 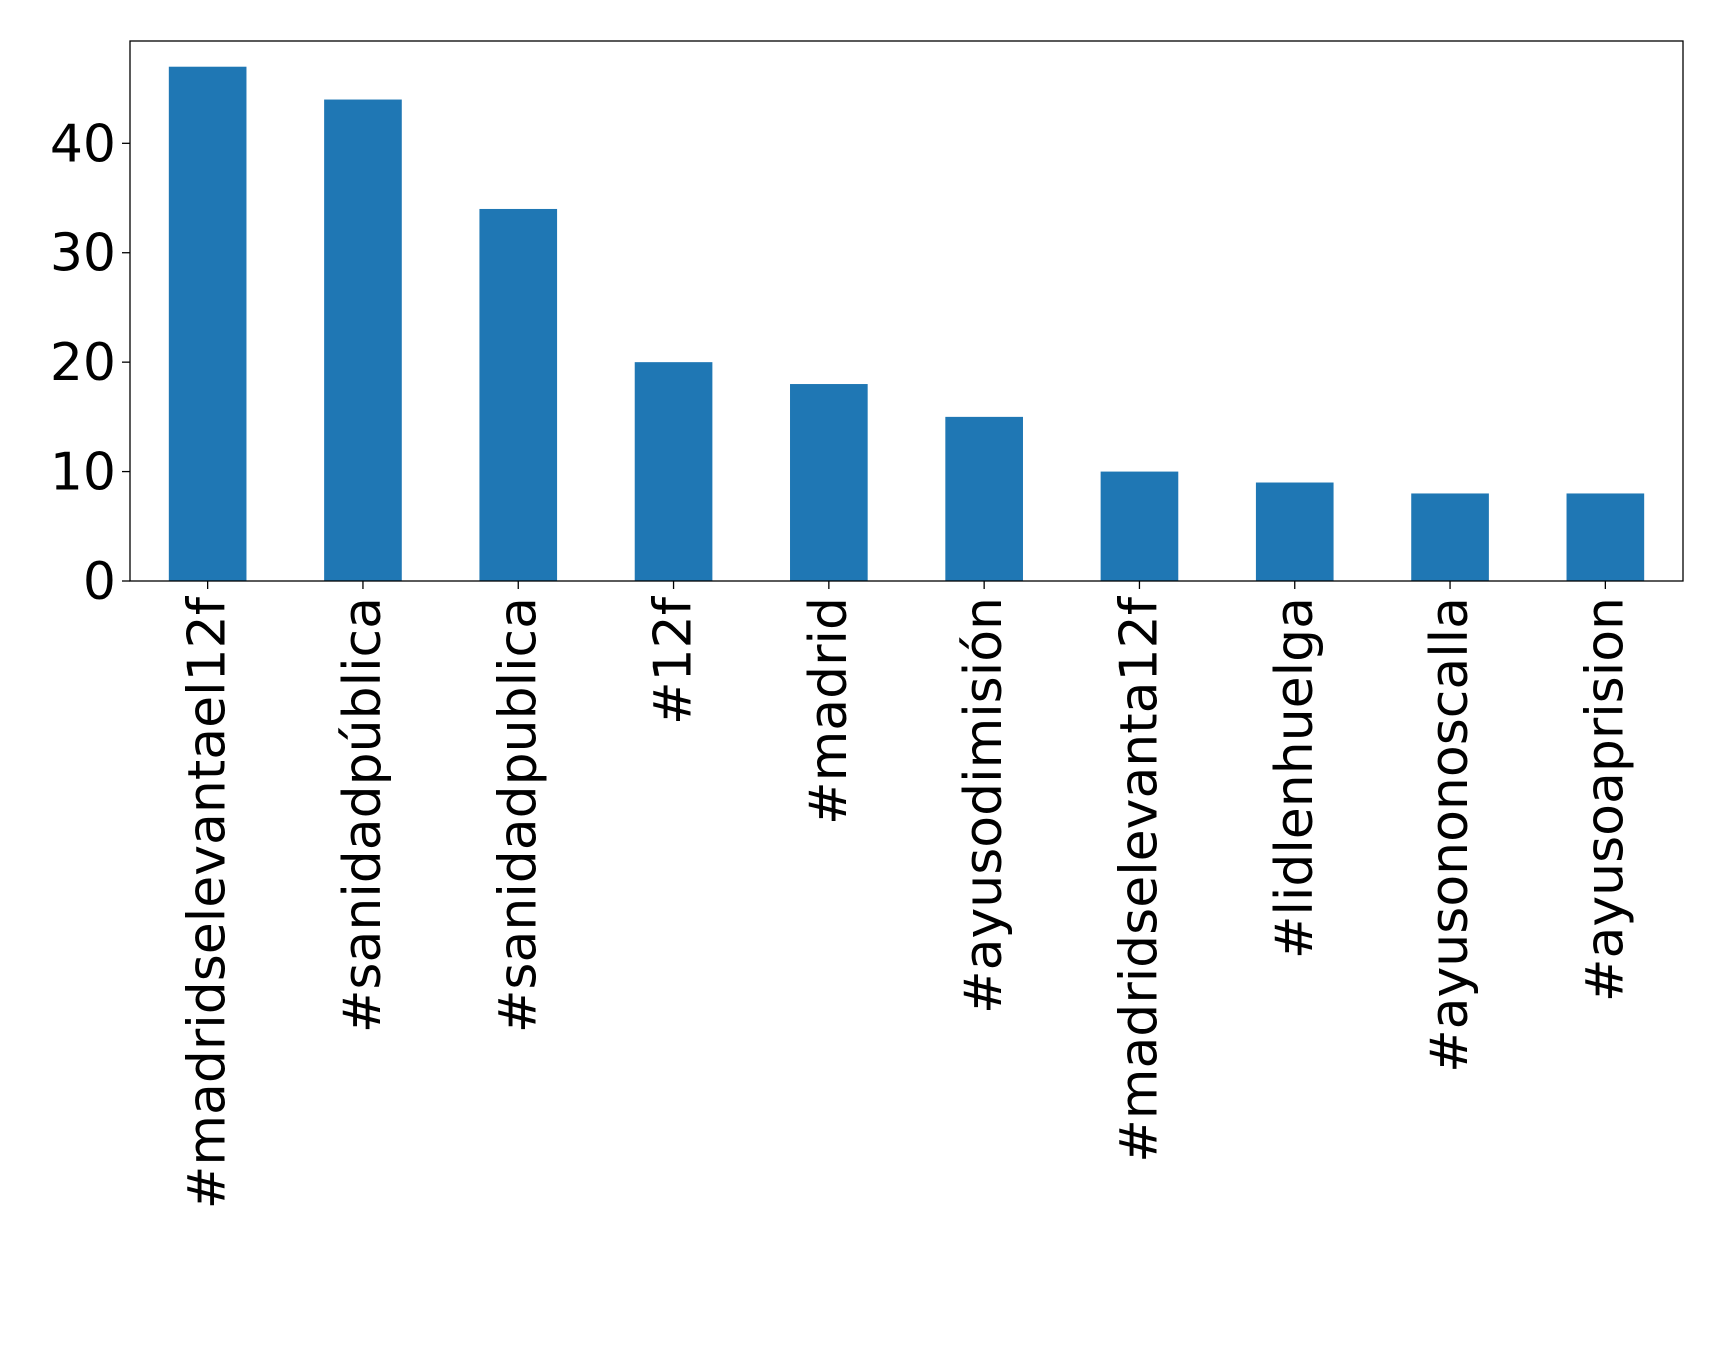 What do you see at coordinates (1605, 799) in the screenshot?
I see `x-tick-label: #ayusoaprision` at bounding box center [1605, 799].